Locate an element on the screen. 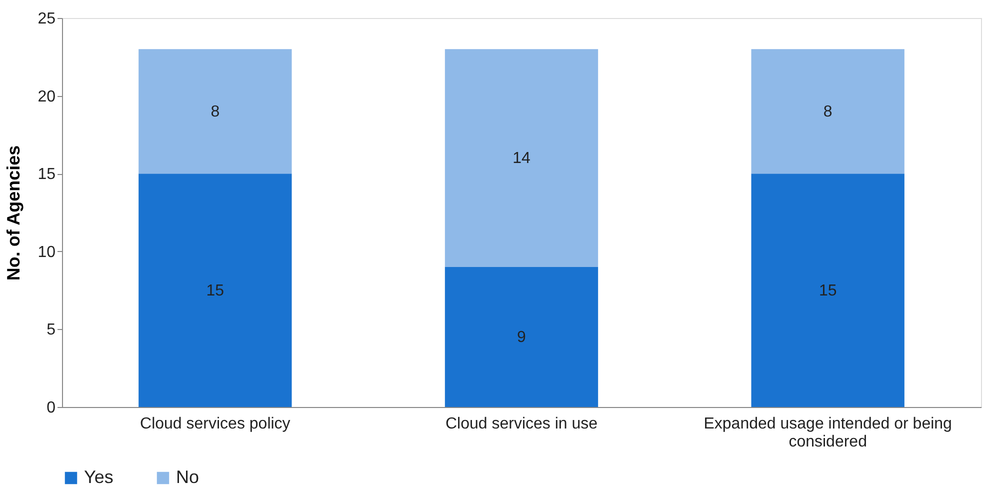 The image size is (986, 492). data-label: 14 is located at coordinates (521, 159).